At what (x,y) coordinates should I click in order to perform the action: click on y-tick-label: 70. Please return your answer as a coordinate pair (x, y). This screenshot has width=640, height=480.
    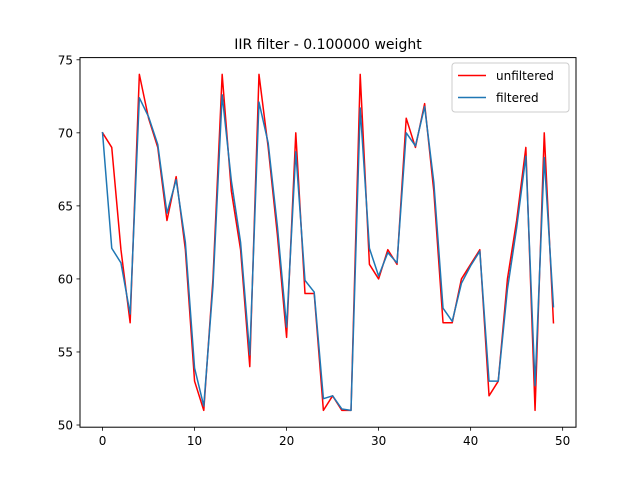
    Looking at the image, I should click on (65, 133).